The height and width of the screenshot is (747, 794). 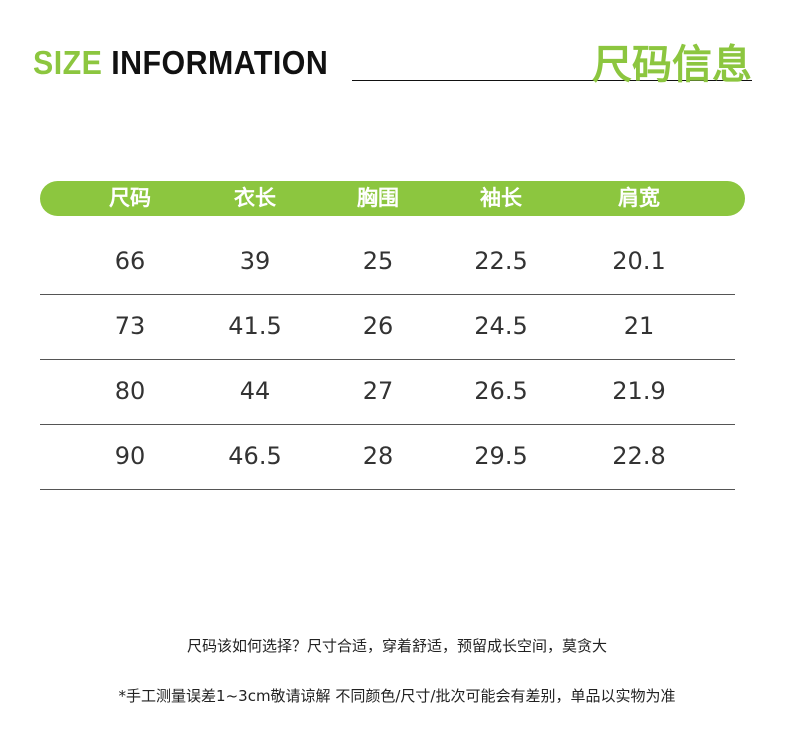 What do you see at coordinates (68, 62) in the screenshot?
I see `title-size: SIZE` at bounding box center [68, 62].